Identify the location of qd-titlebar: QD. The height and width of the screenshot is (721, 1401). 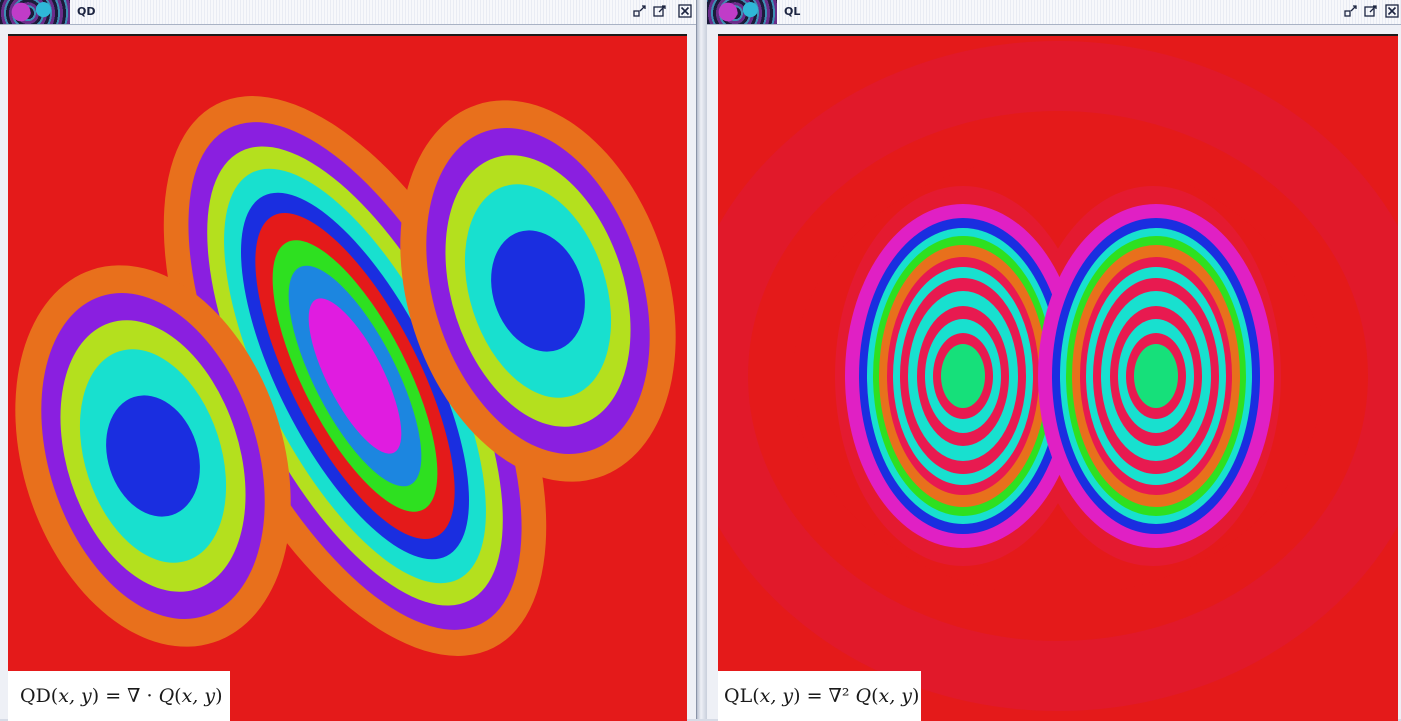
(348, 12).